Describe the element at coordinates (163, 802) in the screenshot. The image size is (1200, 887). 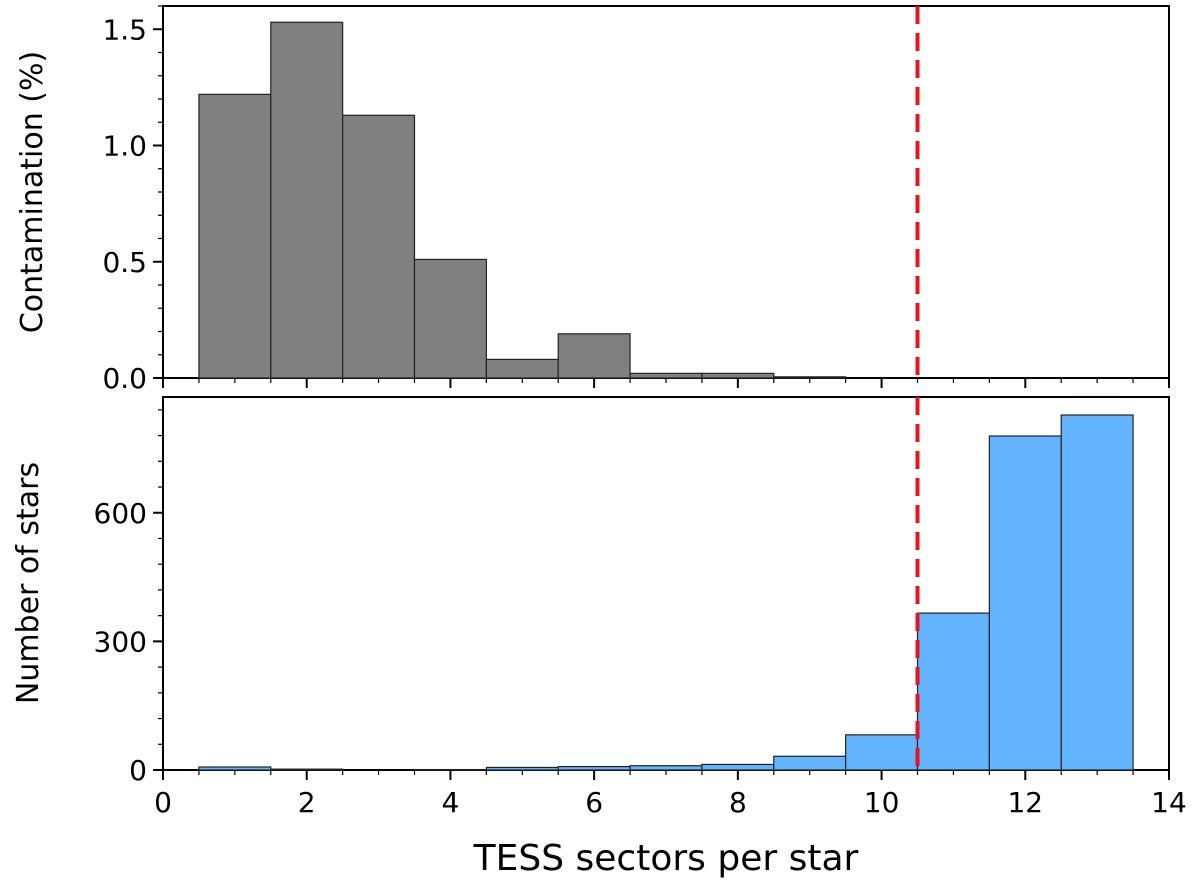
I see `x-tick-label: 0` at that location.